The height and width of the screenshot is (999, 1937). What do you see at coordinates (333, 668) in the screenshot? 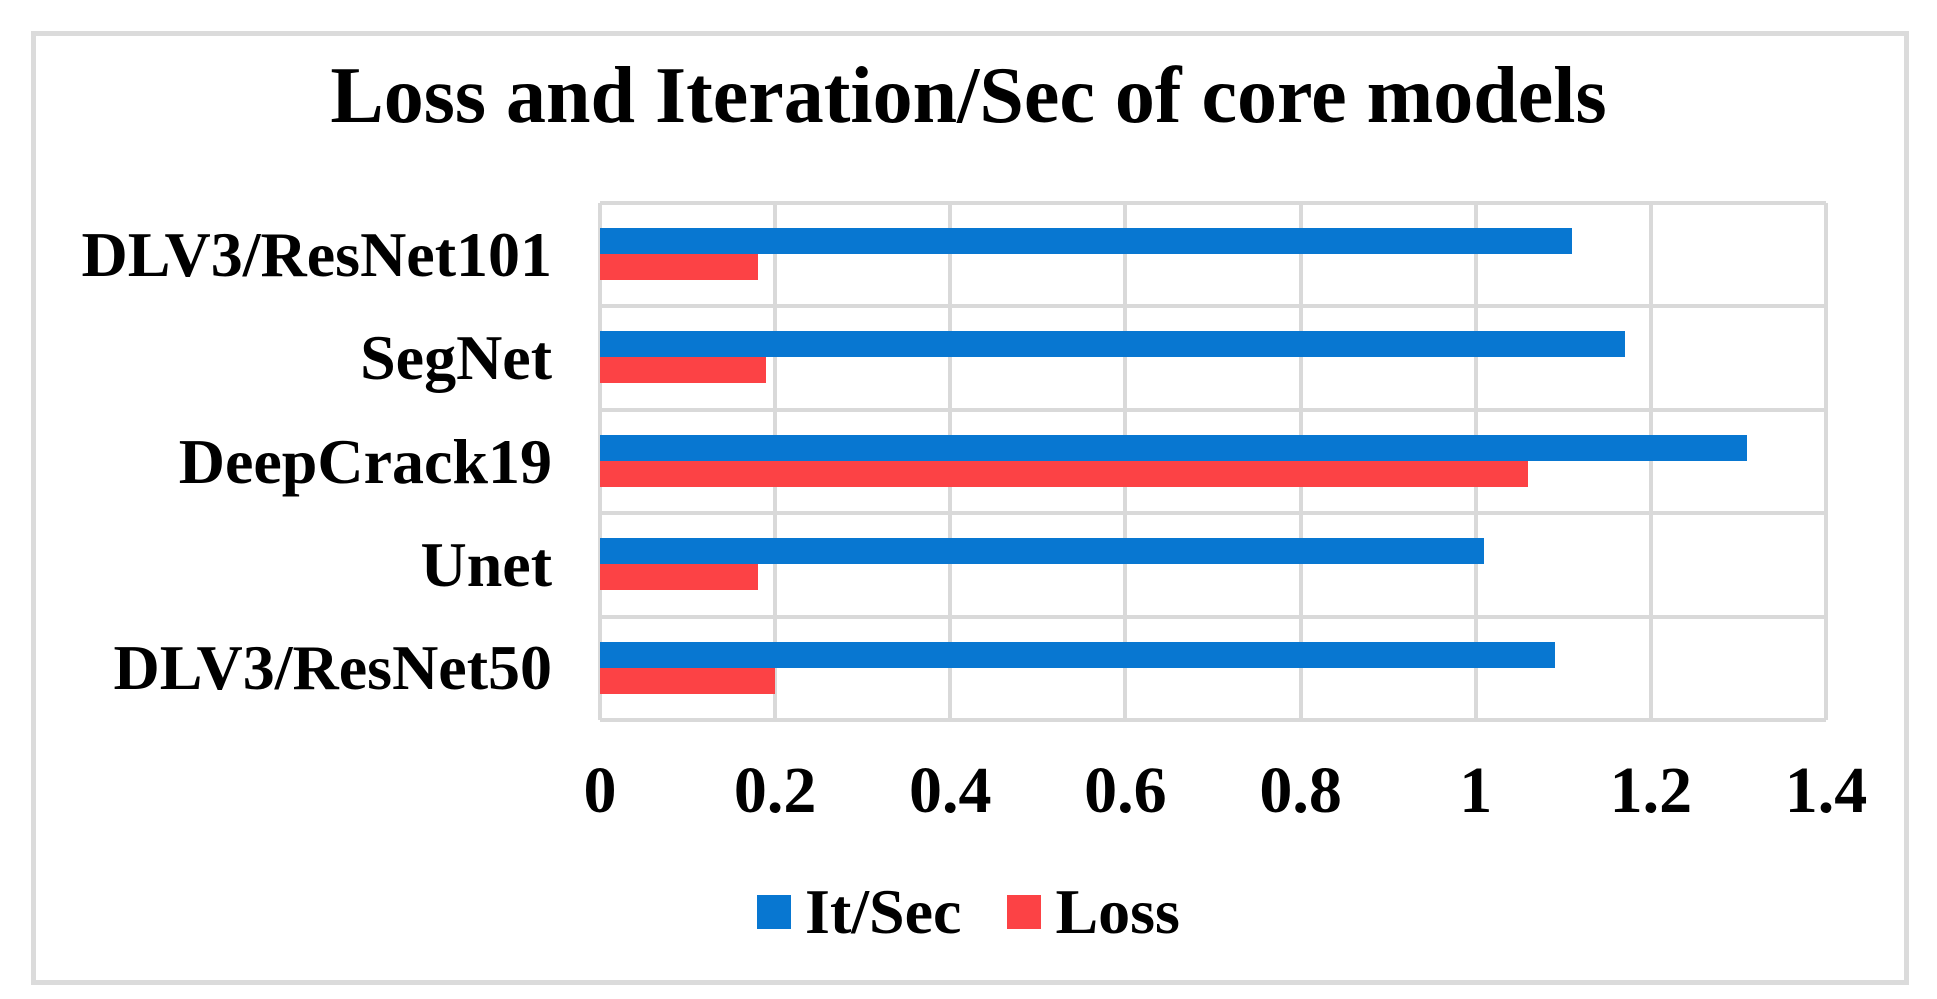
I see `category-label: DLV3/ResNet50` at bounding box center [333, 668].